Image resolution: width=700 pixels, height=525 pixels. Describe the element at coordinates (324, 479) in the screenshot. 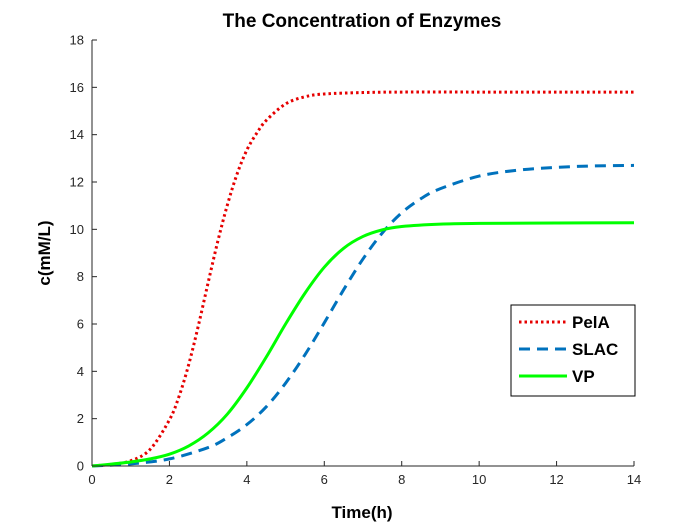

I see `x-tick-label: 6` at that location.